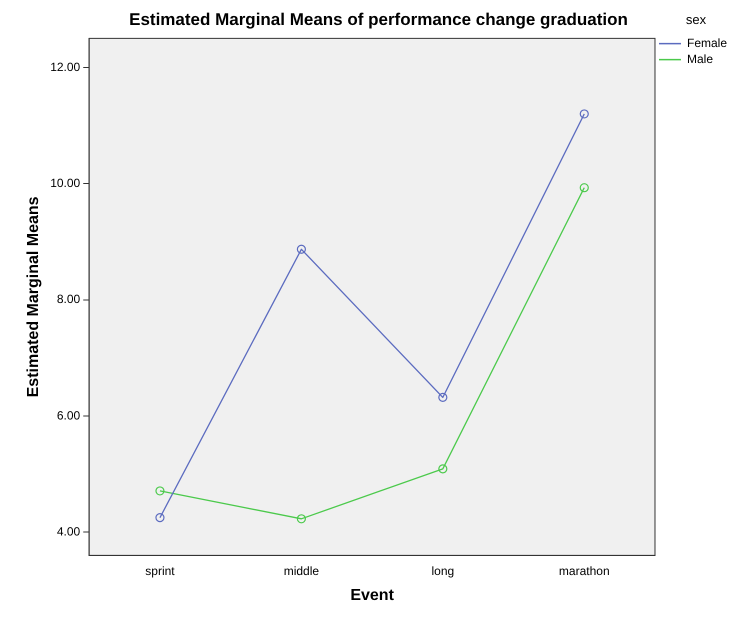 The image size is (747, 619). I want to click on x-tick-label: marathon, so click(584, 571).